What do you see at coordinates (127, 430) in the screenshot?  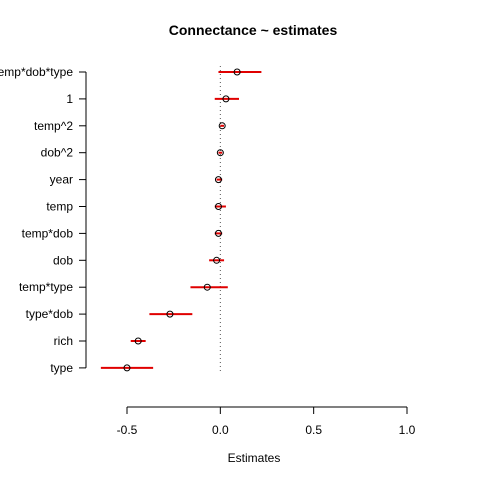 I see `x-tick-label: -0.5` at bounding box center [127, 430].